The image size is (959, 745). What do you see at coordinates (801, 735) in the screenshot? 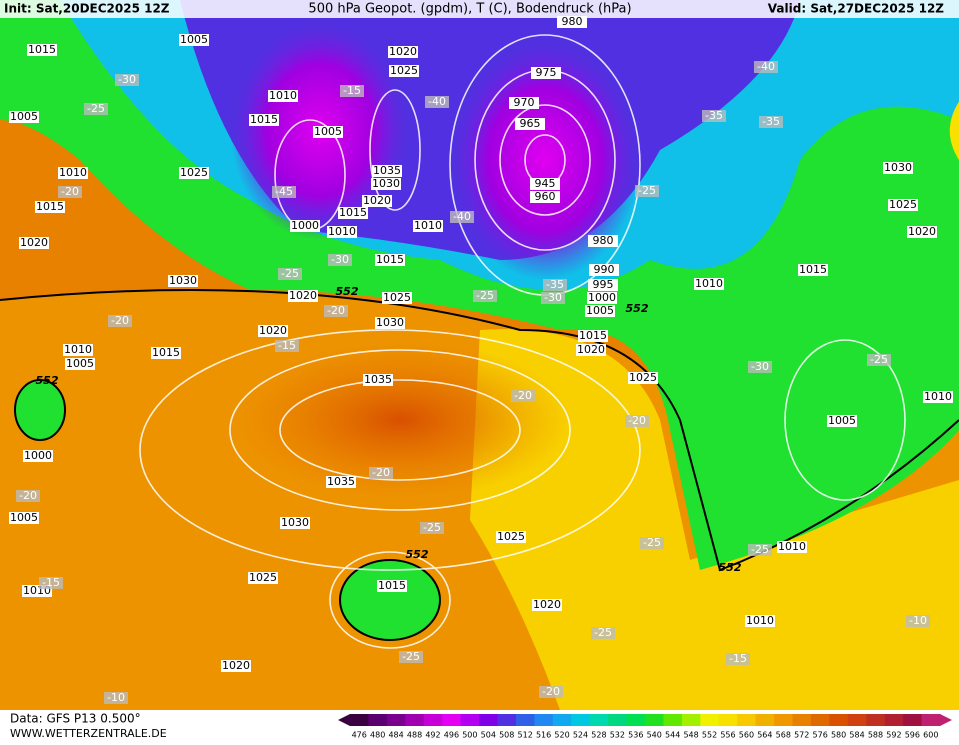
I see `colorbar-label: 572` at bounding box center [801, 735].